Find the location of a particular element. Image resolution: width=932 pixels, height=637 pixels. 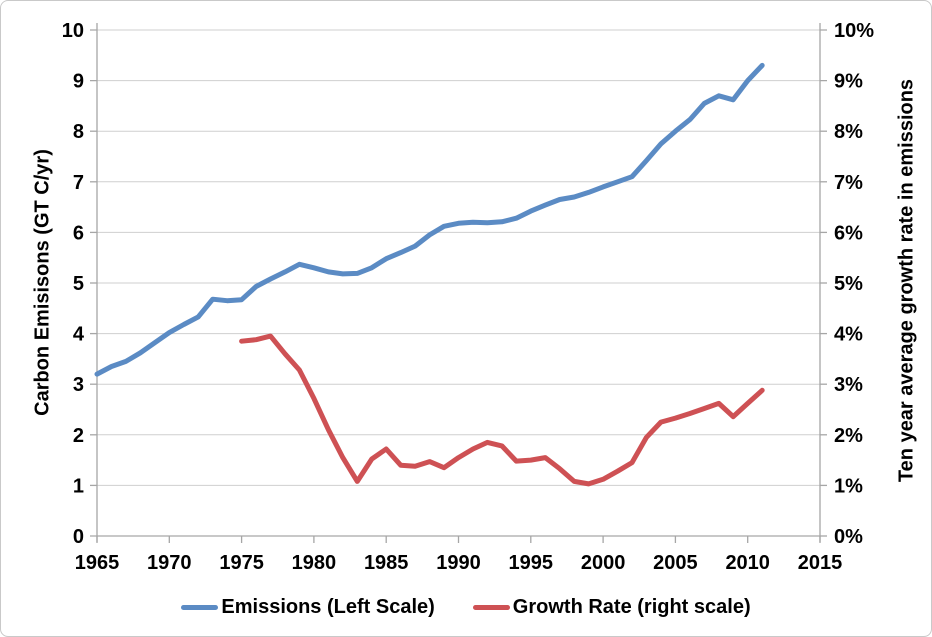

x-tick-label: 1965 is located at coordinates (97, 563).